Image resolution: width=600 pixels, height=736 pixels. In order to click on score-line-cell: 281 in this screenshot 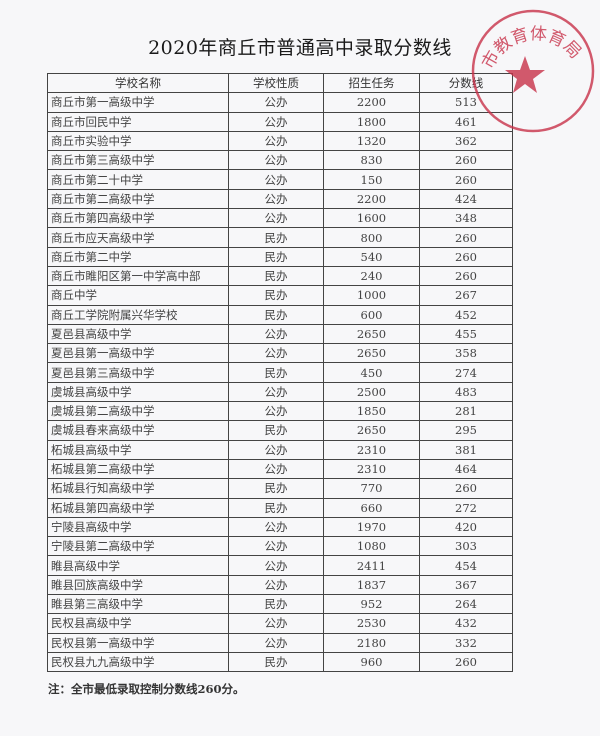, I will do `click(466, 411)`.